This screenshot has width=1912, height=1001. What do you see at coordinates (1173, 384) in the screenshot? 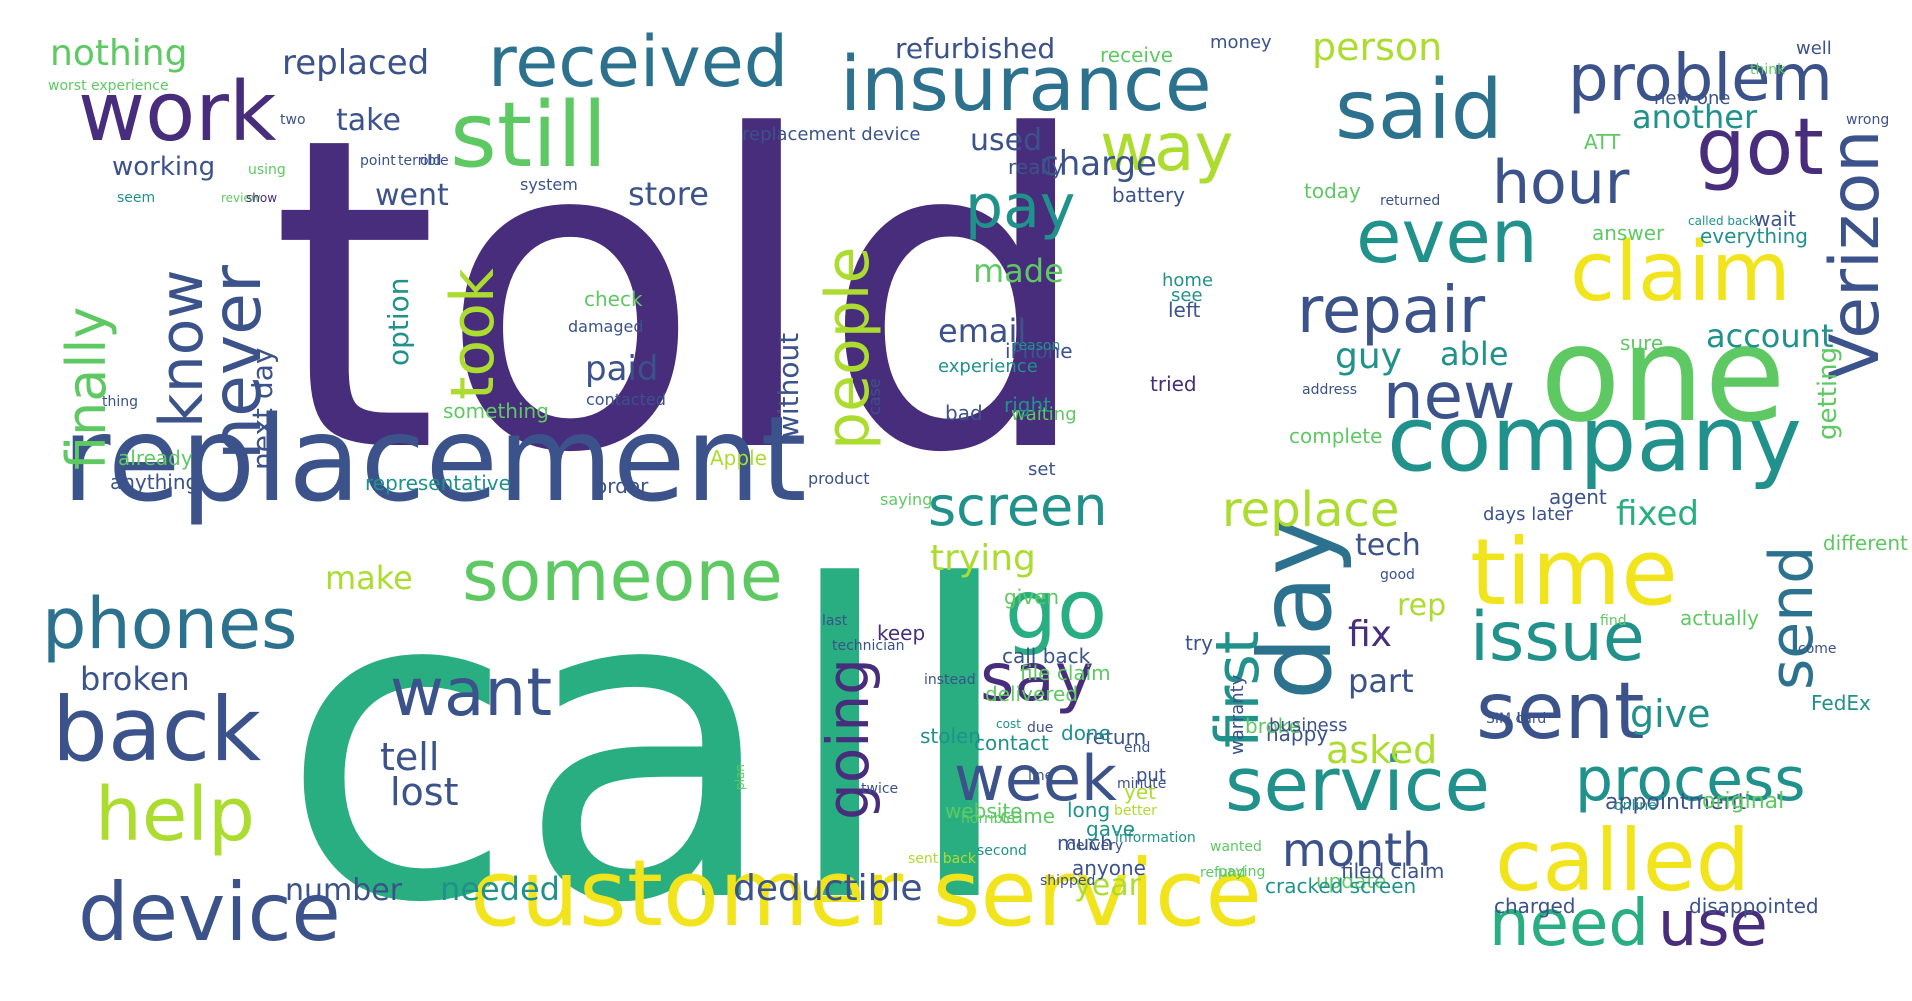
I see `word-tried: tried` at bounding box center [1173, 384].